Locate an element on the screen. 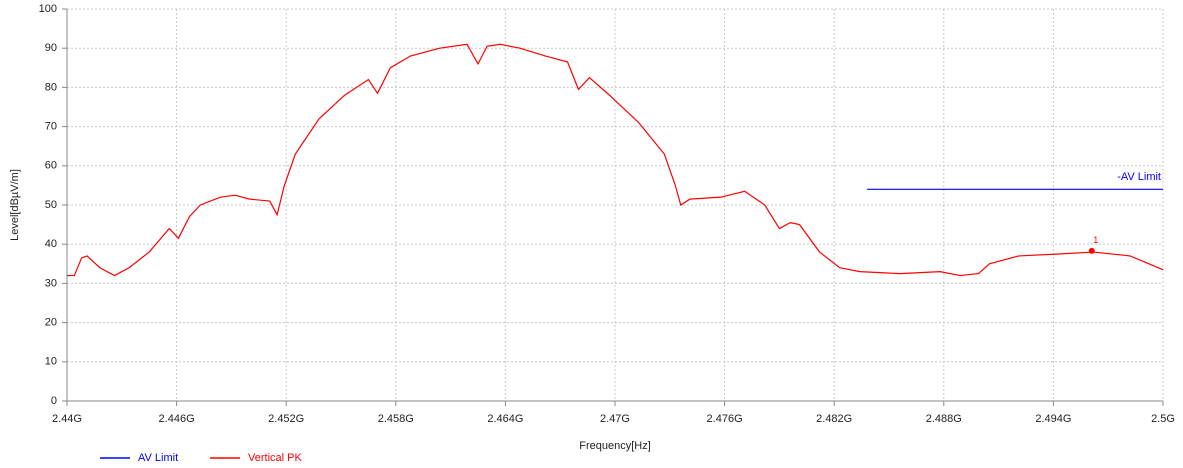 The height and width of the screenshot is (468, 1183). x-tick-label: 2.47G is located at coordinates (615, 419).